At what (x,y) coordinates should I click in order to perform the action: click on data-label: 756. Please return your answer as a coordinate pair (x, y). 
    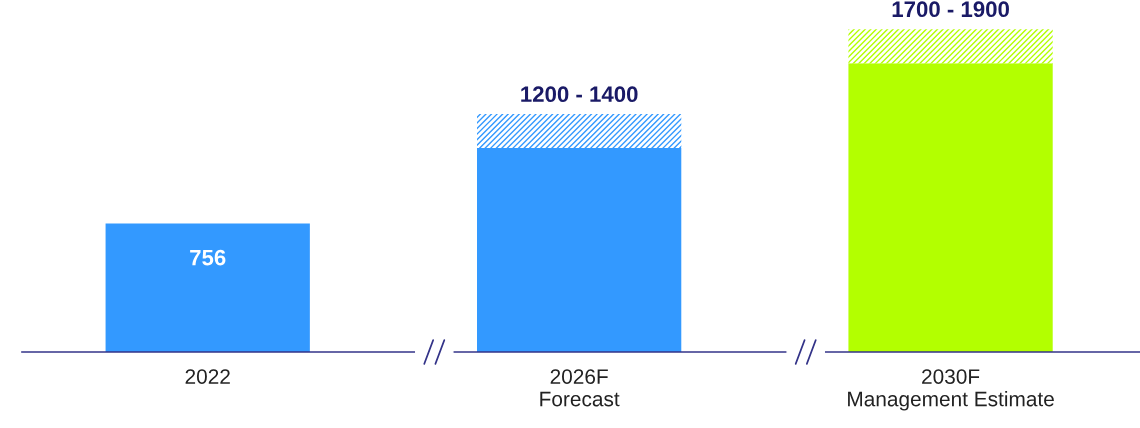
    Looking at the image, I should click on (208, 257).